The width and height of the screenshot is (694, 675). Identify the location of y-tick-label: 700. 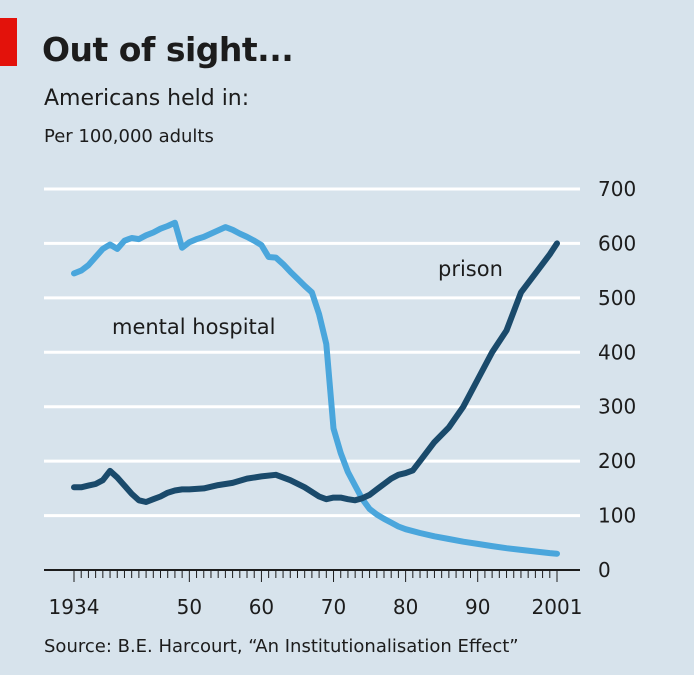
(617, 189).